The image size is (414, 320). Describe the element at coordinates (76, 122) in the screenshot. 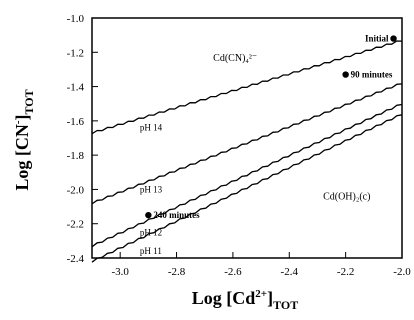

I see `y-tick-label: -1.6` at that location.